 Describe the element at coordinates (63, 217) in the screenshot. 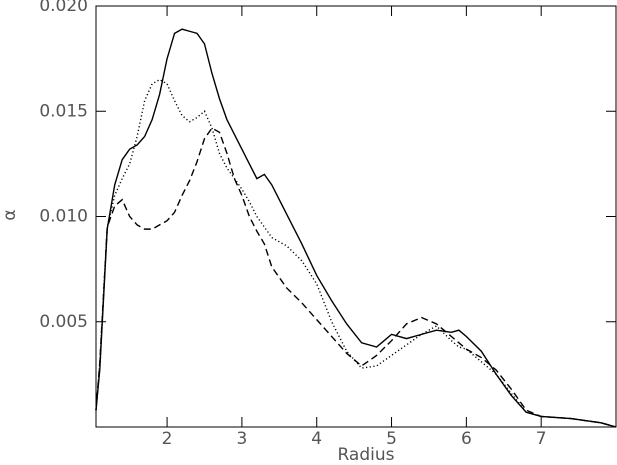

I see `y-tick-label: 0.010` at that location.